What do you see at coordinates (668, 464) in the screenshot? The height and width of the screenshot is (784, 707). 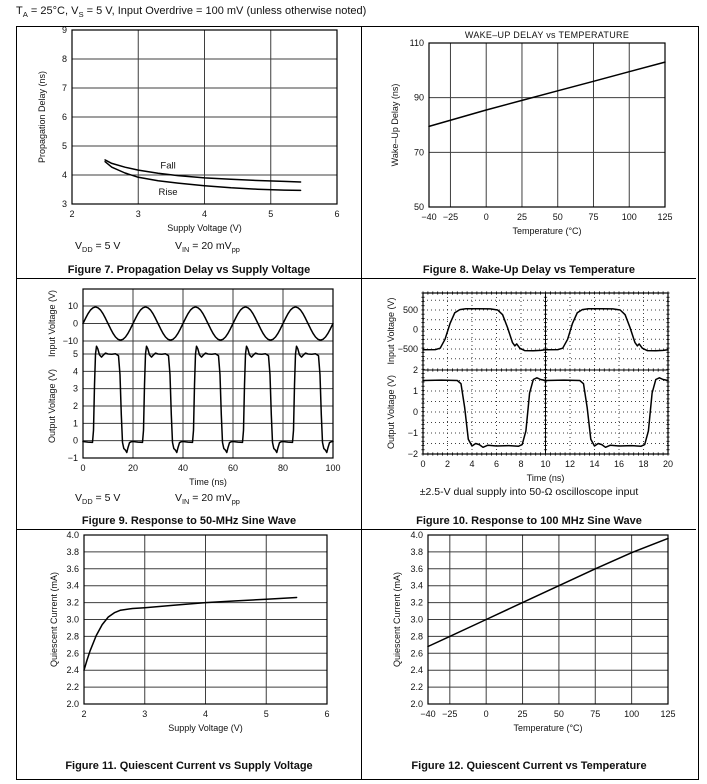 I see `svg-text: 20` at bounding box center [668, 464].